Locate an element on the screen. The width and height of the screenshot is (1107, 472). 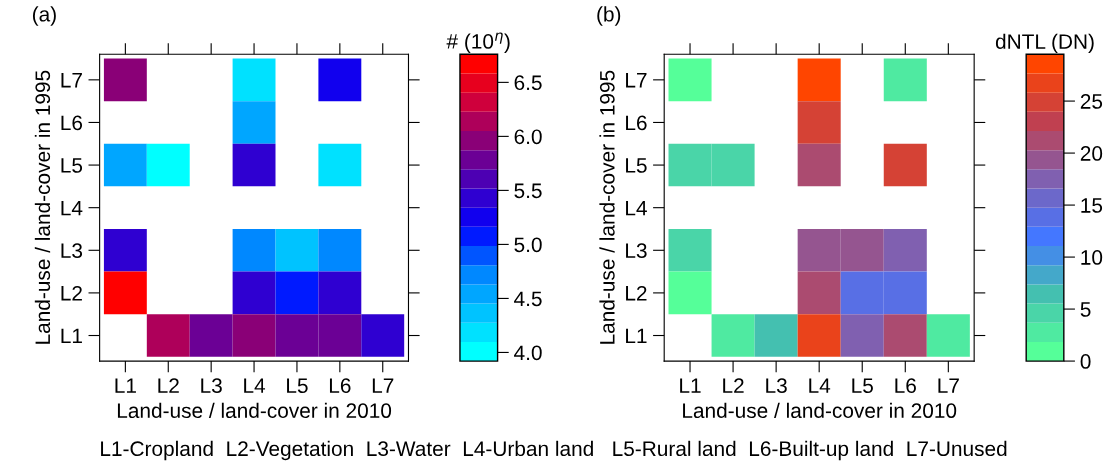
chart-title: (b) is located at coordinates (609, 16).